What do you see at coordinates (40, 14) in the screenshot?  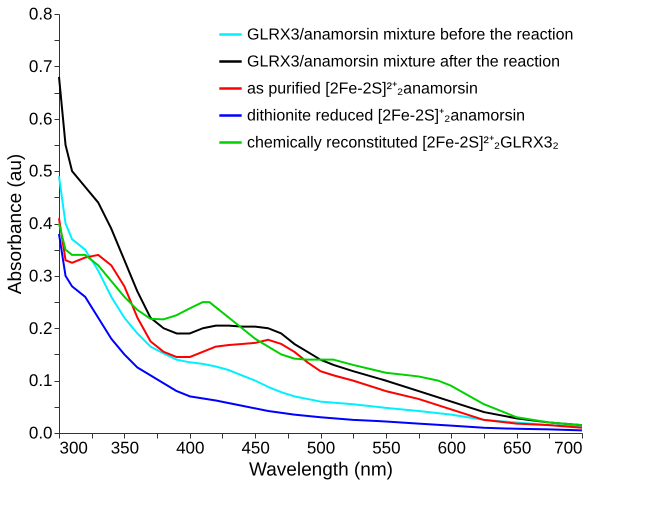 I see `y-tick-label: 0.8` at bounding box center [40, 14].